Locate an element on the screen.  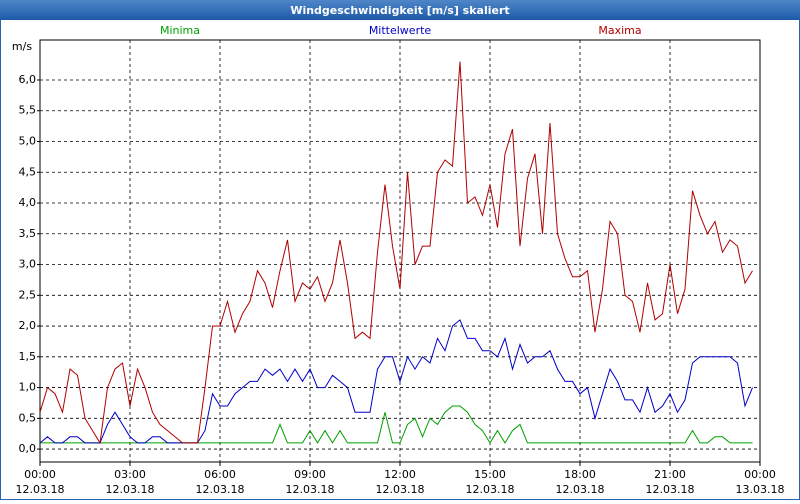
x-tick-label: 03:00 is located at coordinates (130, 474).